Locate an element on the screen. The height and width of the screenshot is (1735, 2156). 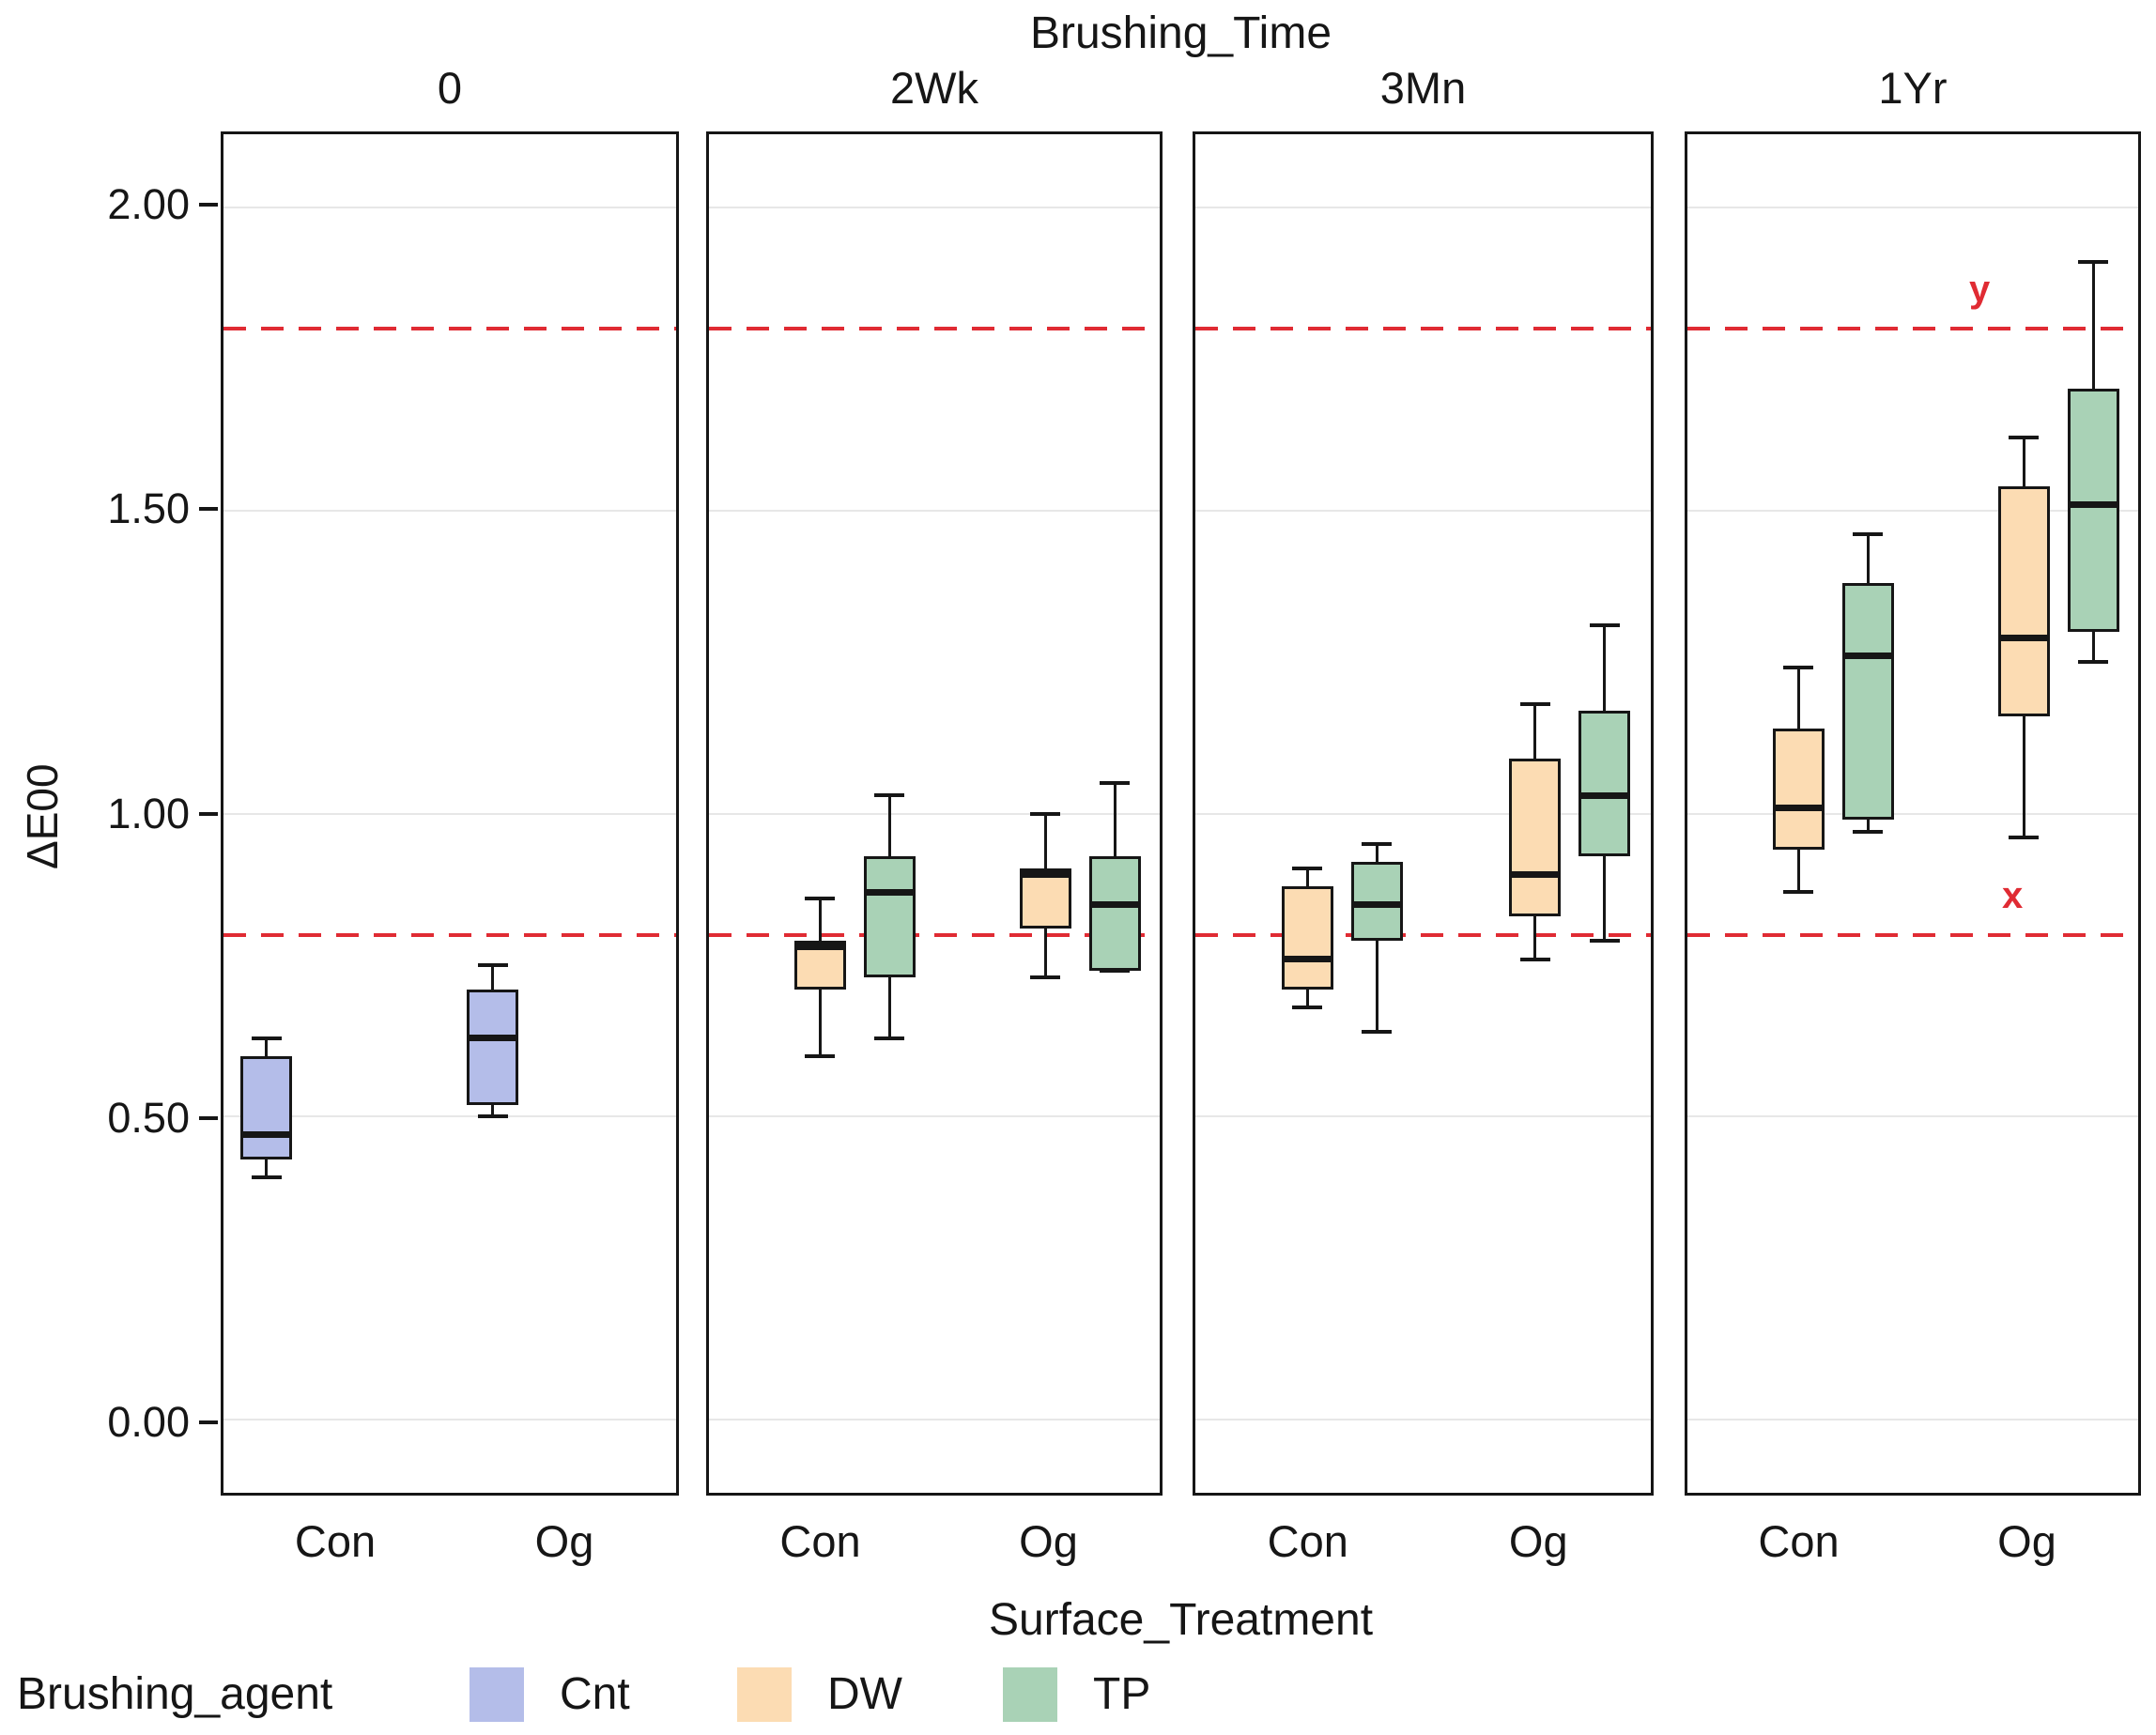
legend-title: Brushing_agent is located at coordinates (175, 1694).